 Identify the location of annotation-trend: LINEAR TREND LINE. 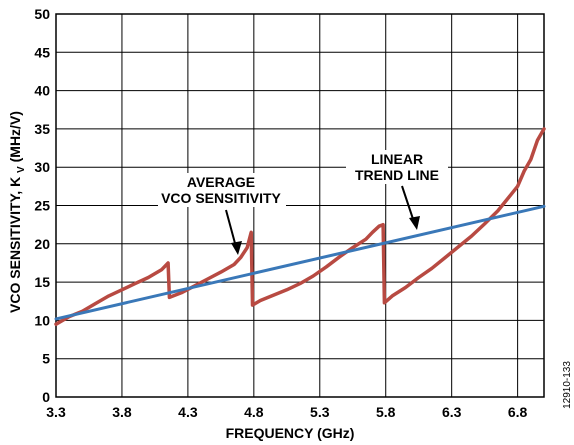
(397, 190).